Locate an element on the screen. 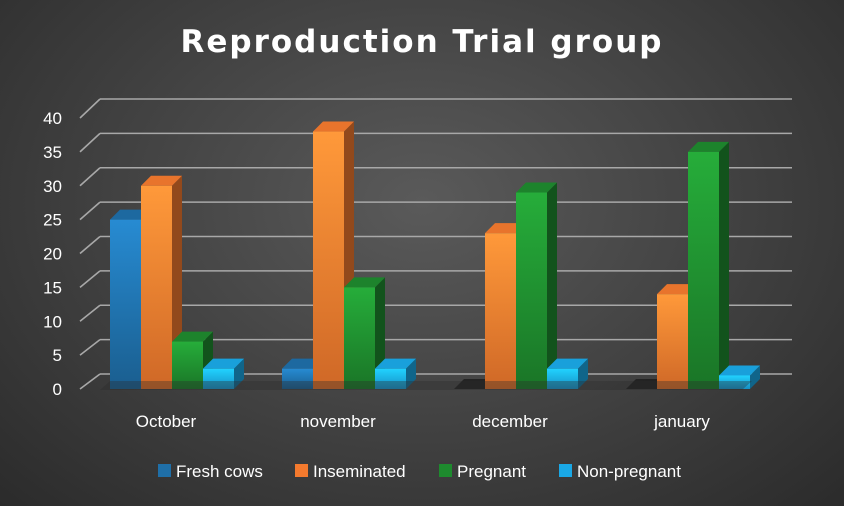  y-tick-label: 10 is located at coordinates (52, 321).